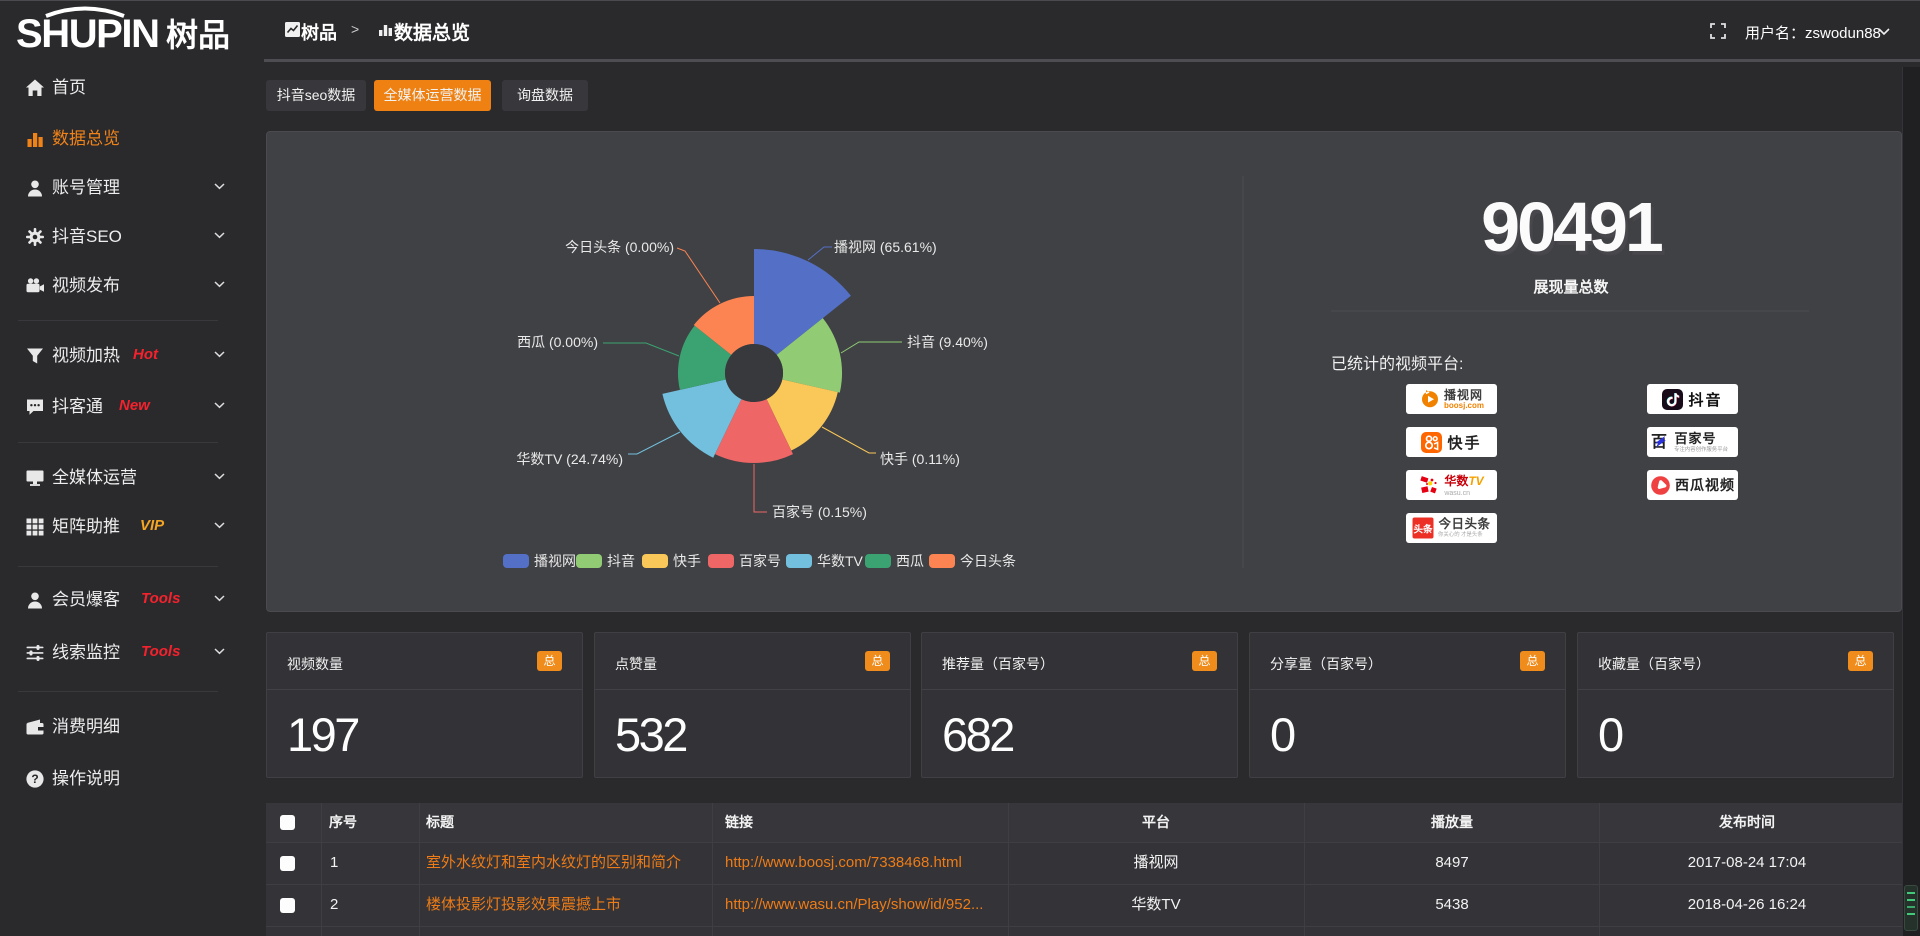 This screenshot has width=1920, height=936. I want to click on svg-text: 华数TV, so click(840, 561).